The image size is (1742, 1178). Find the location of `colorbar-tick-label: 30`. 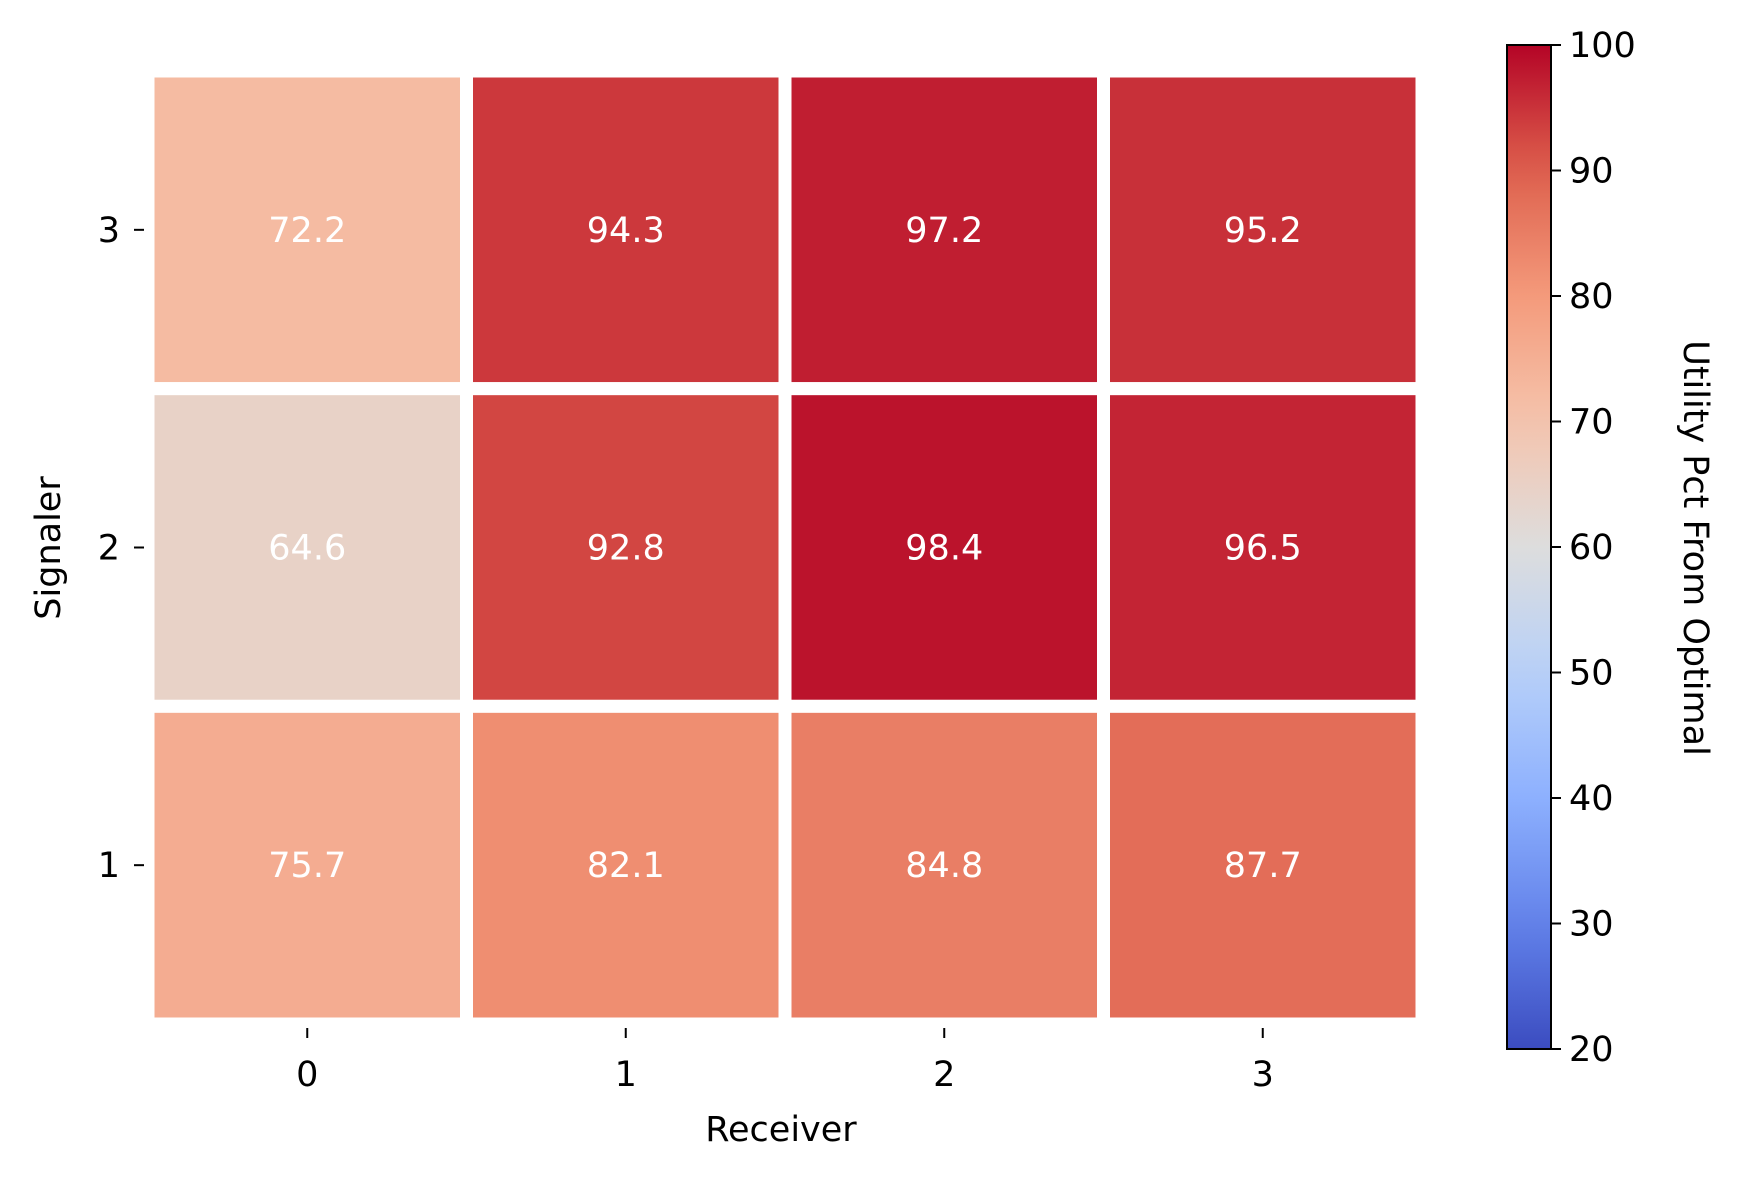

colorbar-tick-label: 30 is located at coordinates (1591, 925).